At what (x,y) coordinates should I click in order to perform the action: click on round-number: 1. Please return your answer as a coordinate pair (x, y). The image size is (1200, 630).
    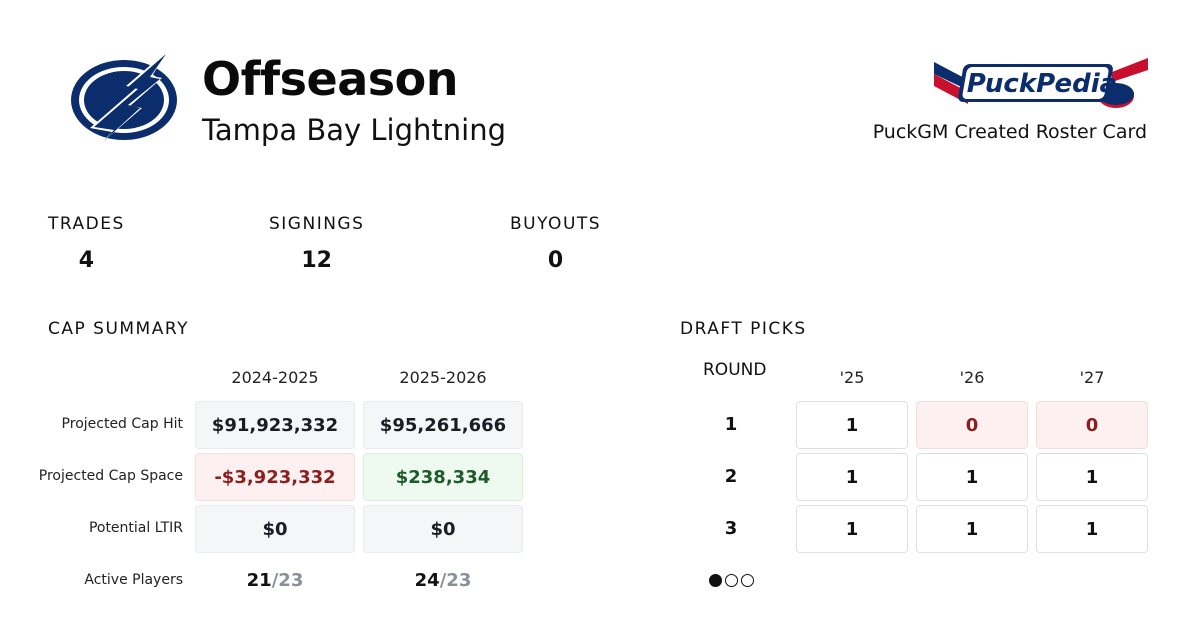
    Looking at the image, I should click on (731, 424).